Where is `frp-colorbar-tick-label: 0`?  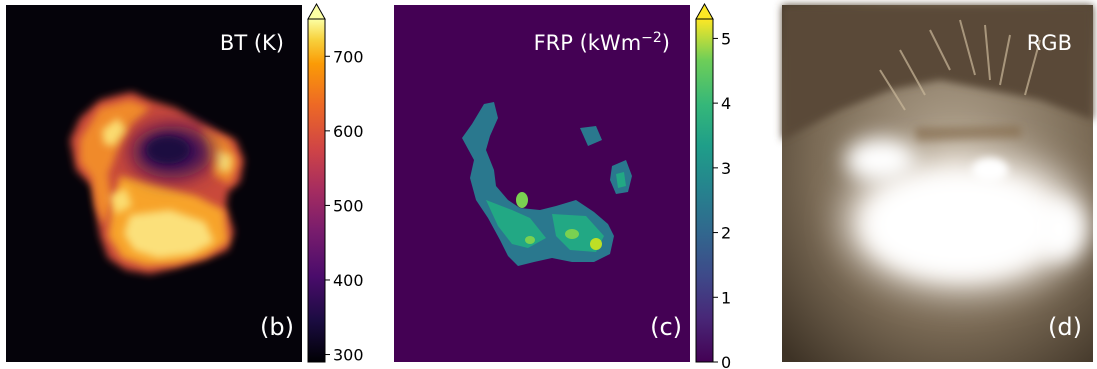 frp-colorbar-tick-label: 0 is located at coordinates (726, 361).